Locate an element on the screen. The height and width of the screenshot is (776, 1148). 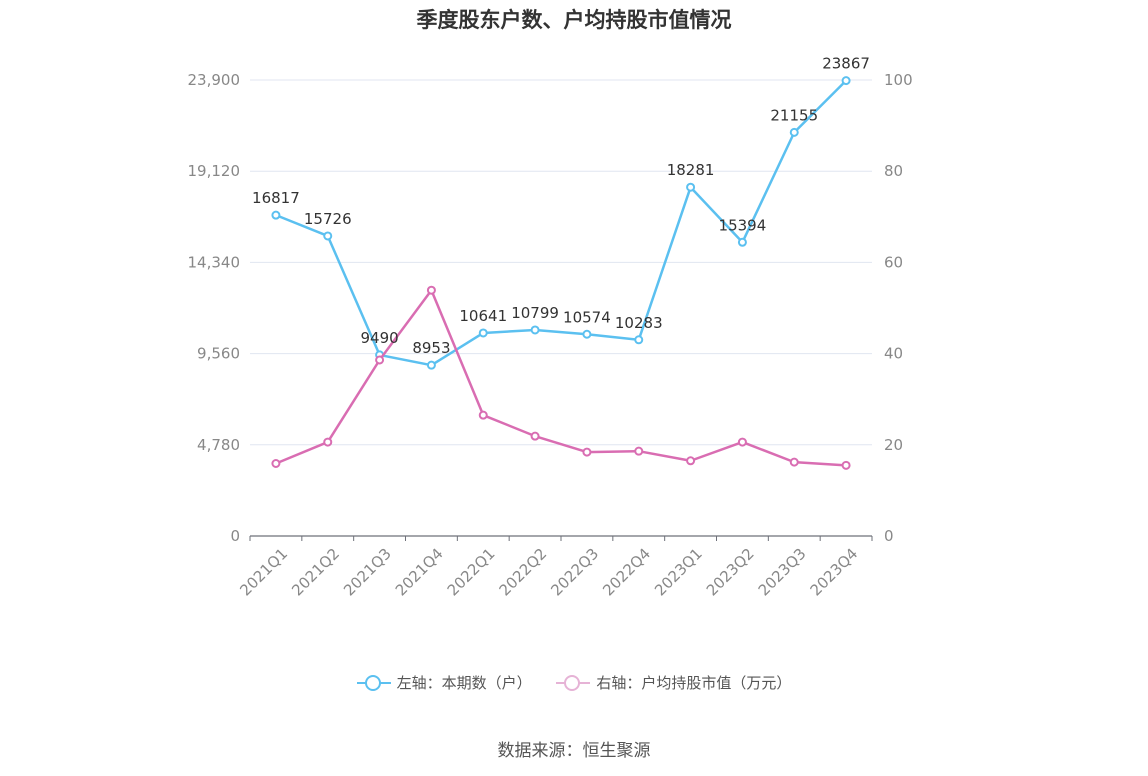
x-tick-label: 2023Q4 is located at coordinates (834, 572).